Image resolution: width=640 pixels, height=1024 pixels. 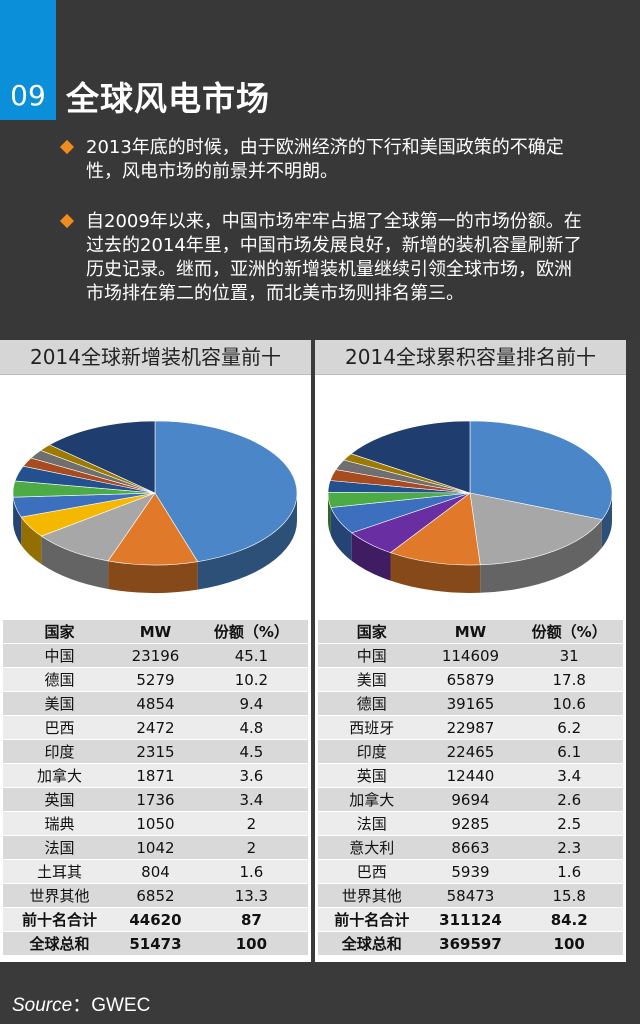 I want to click on page-title: 全球风电市场, so click(x=168, y=98).